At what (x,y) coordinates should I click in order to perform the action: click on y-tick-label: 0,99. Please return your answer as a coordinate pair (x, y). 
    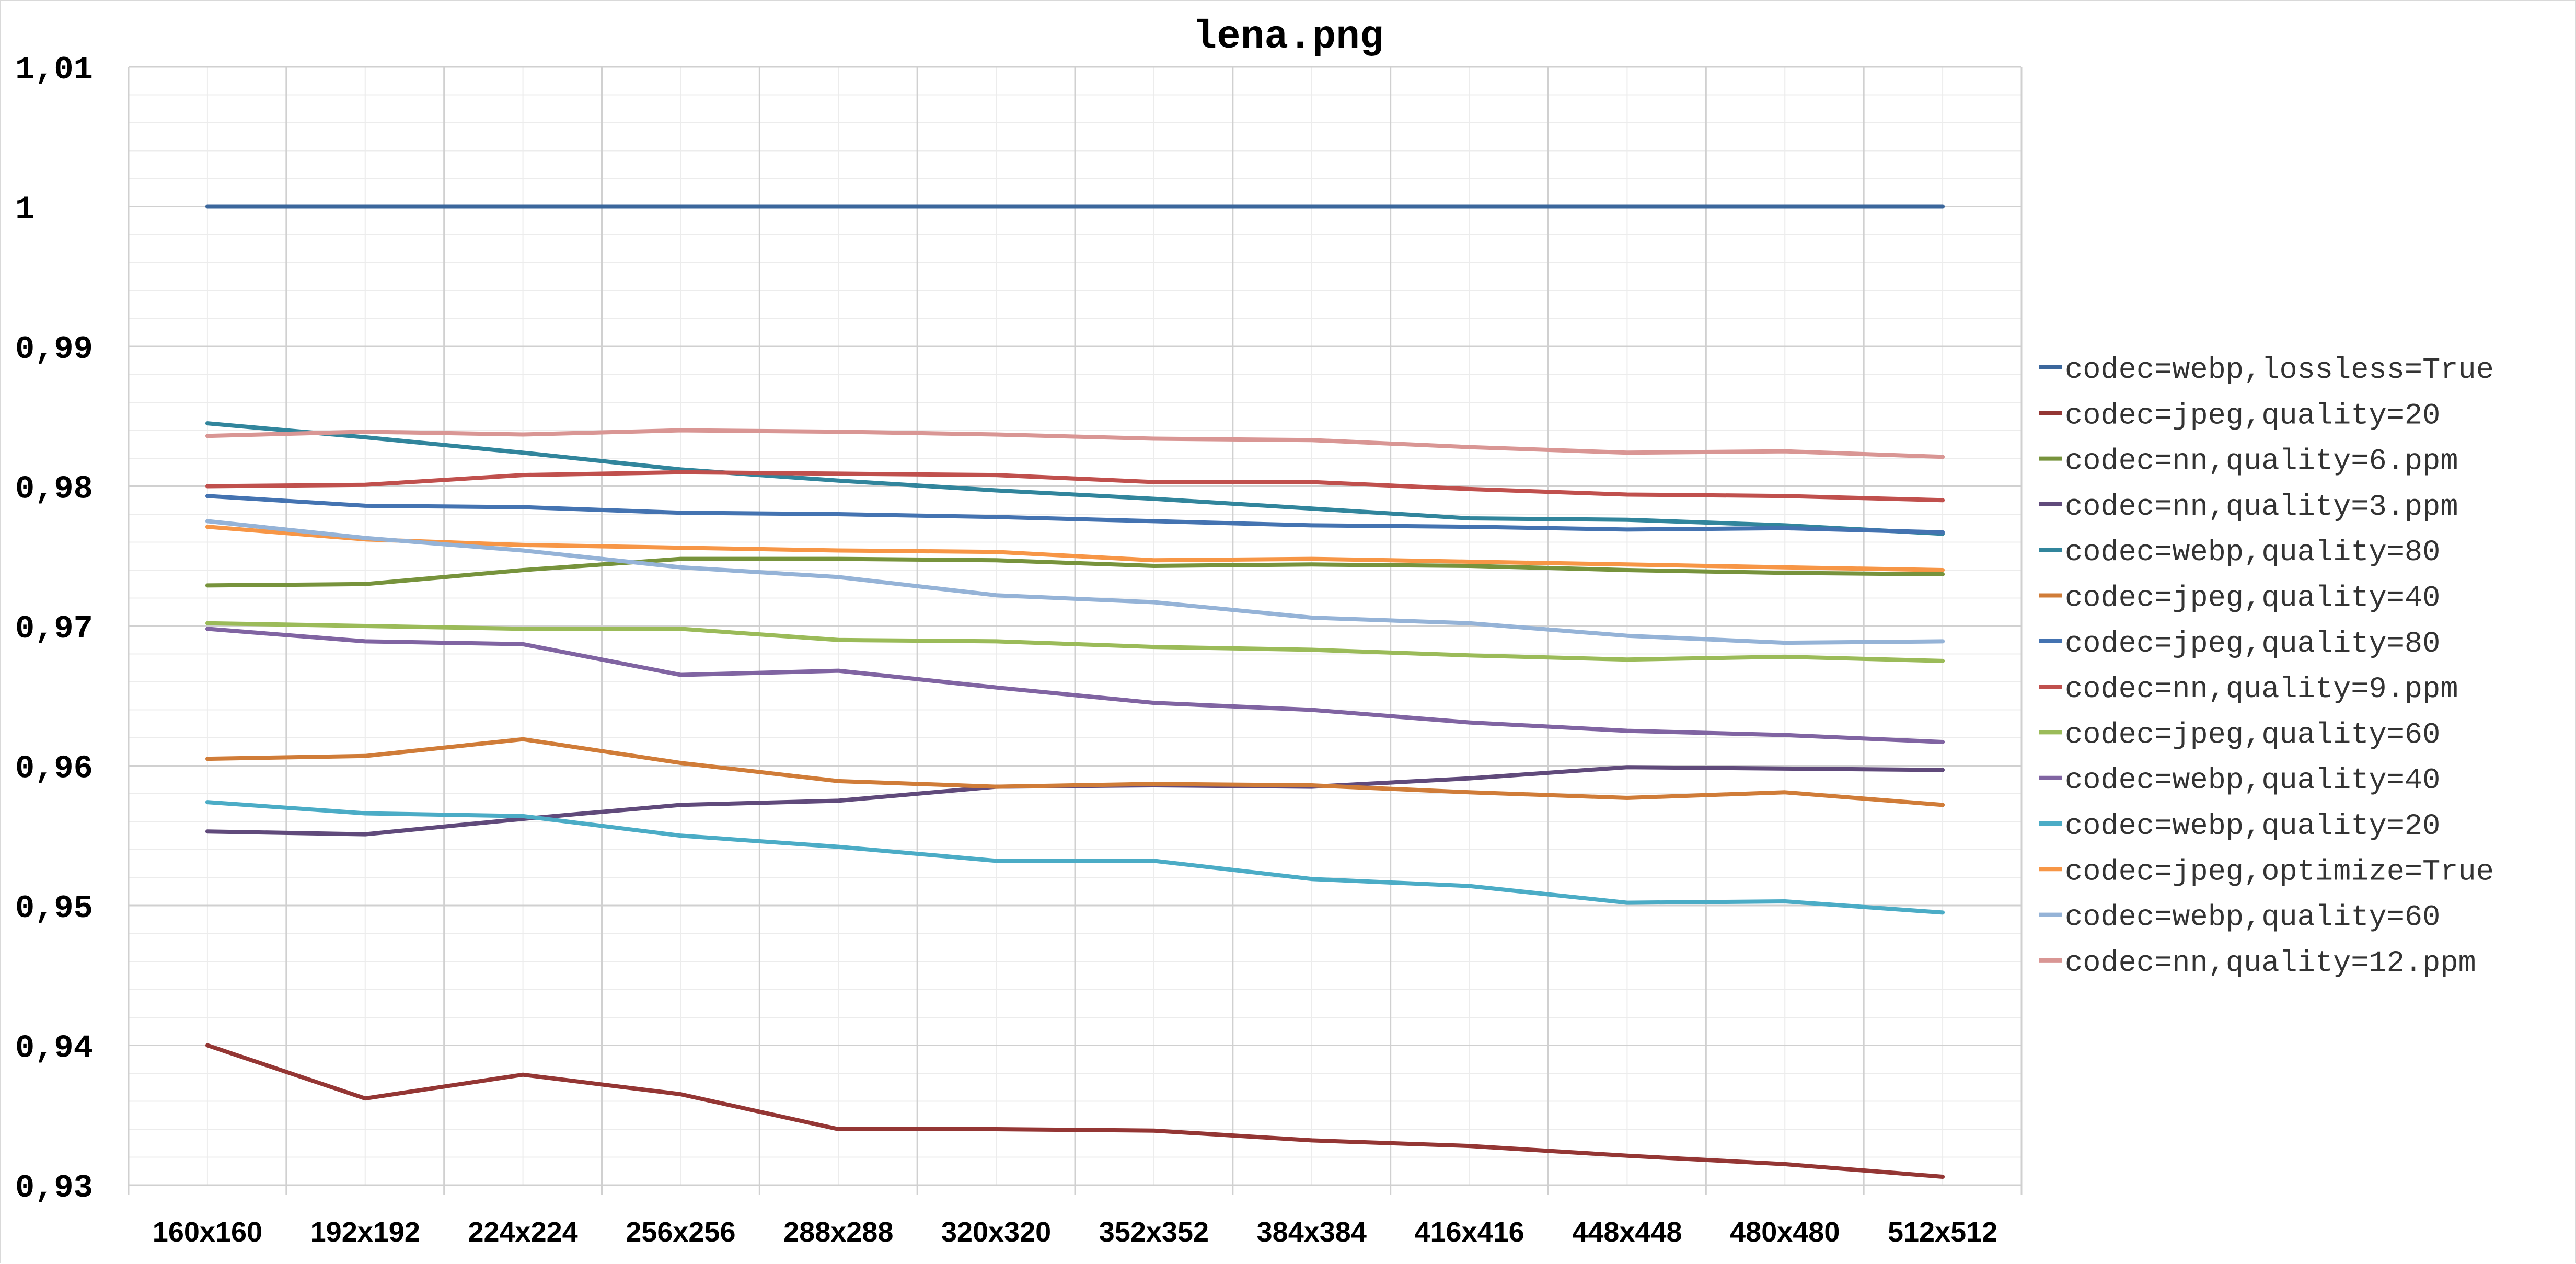
    Looking at the image, I should click on (54, 350).